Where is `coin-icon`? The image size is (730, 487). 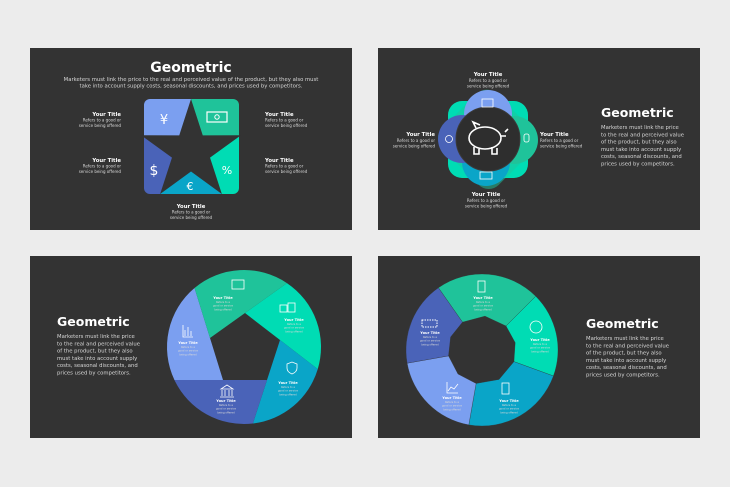
coin-icon is located at coordinates (449, 139).